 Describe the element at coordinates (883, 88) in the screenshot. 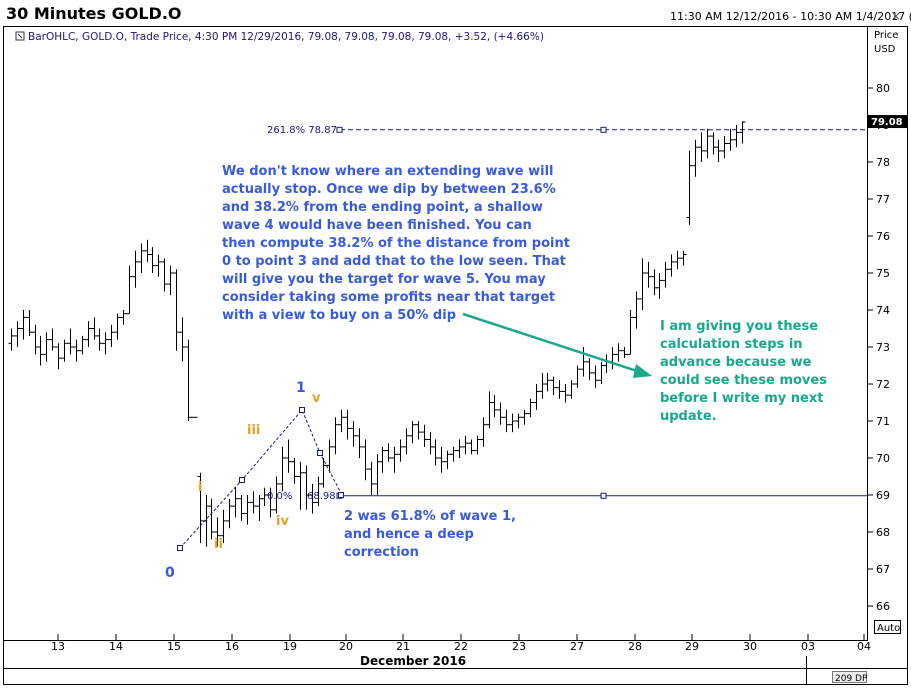

I see `y-tick-label: 80` at that location.